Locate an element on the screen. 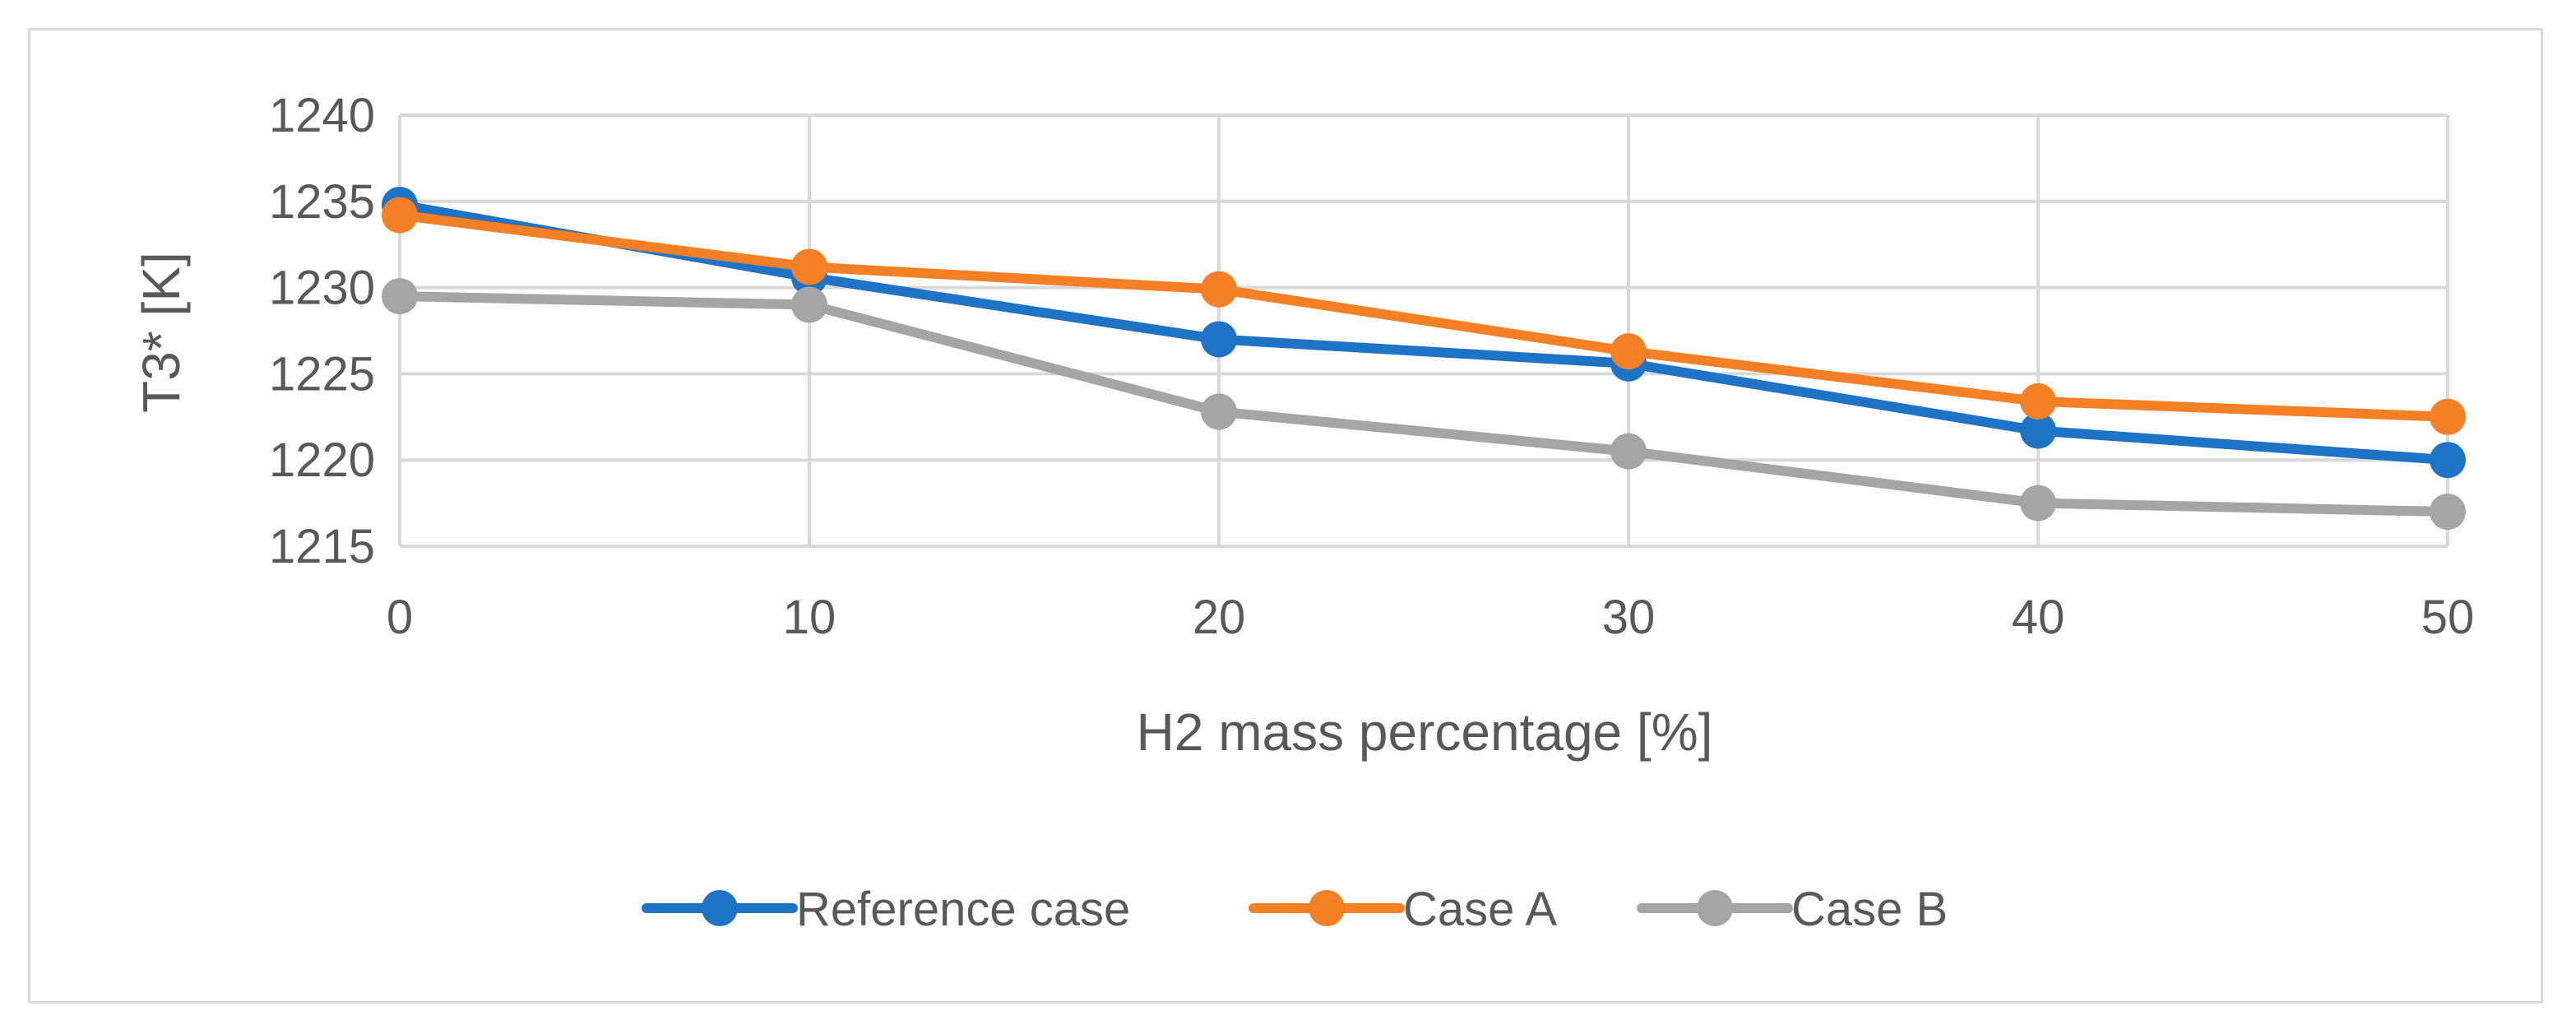  x-tick-label: 50 is located at coordinates (2448, 617).